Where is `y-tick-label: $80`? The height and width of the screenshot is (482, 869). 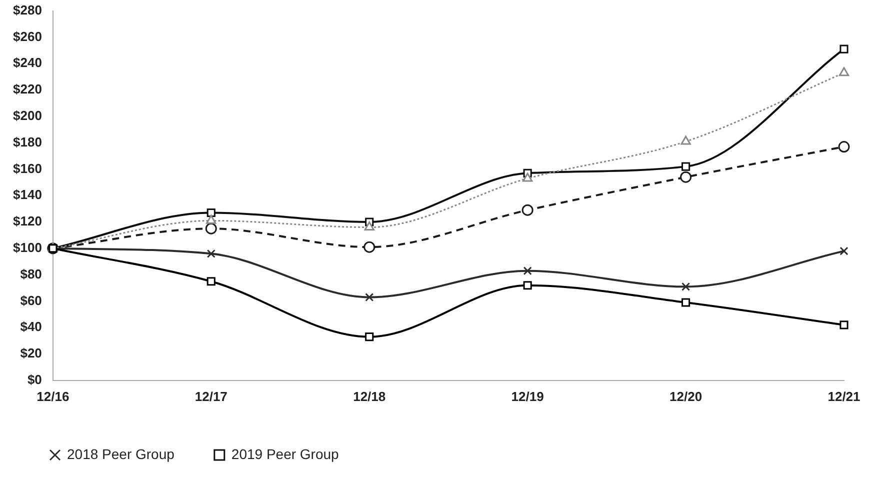
y-tick-label: $80 is located at coordinates (31, 274).